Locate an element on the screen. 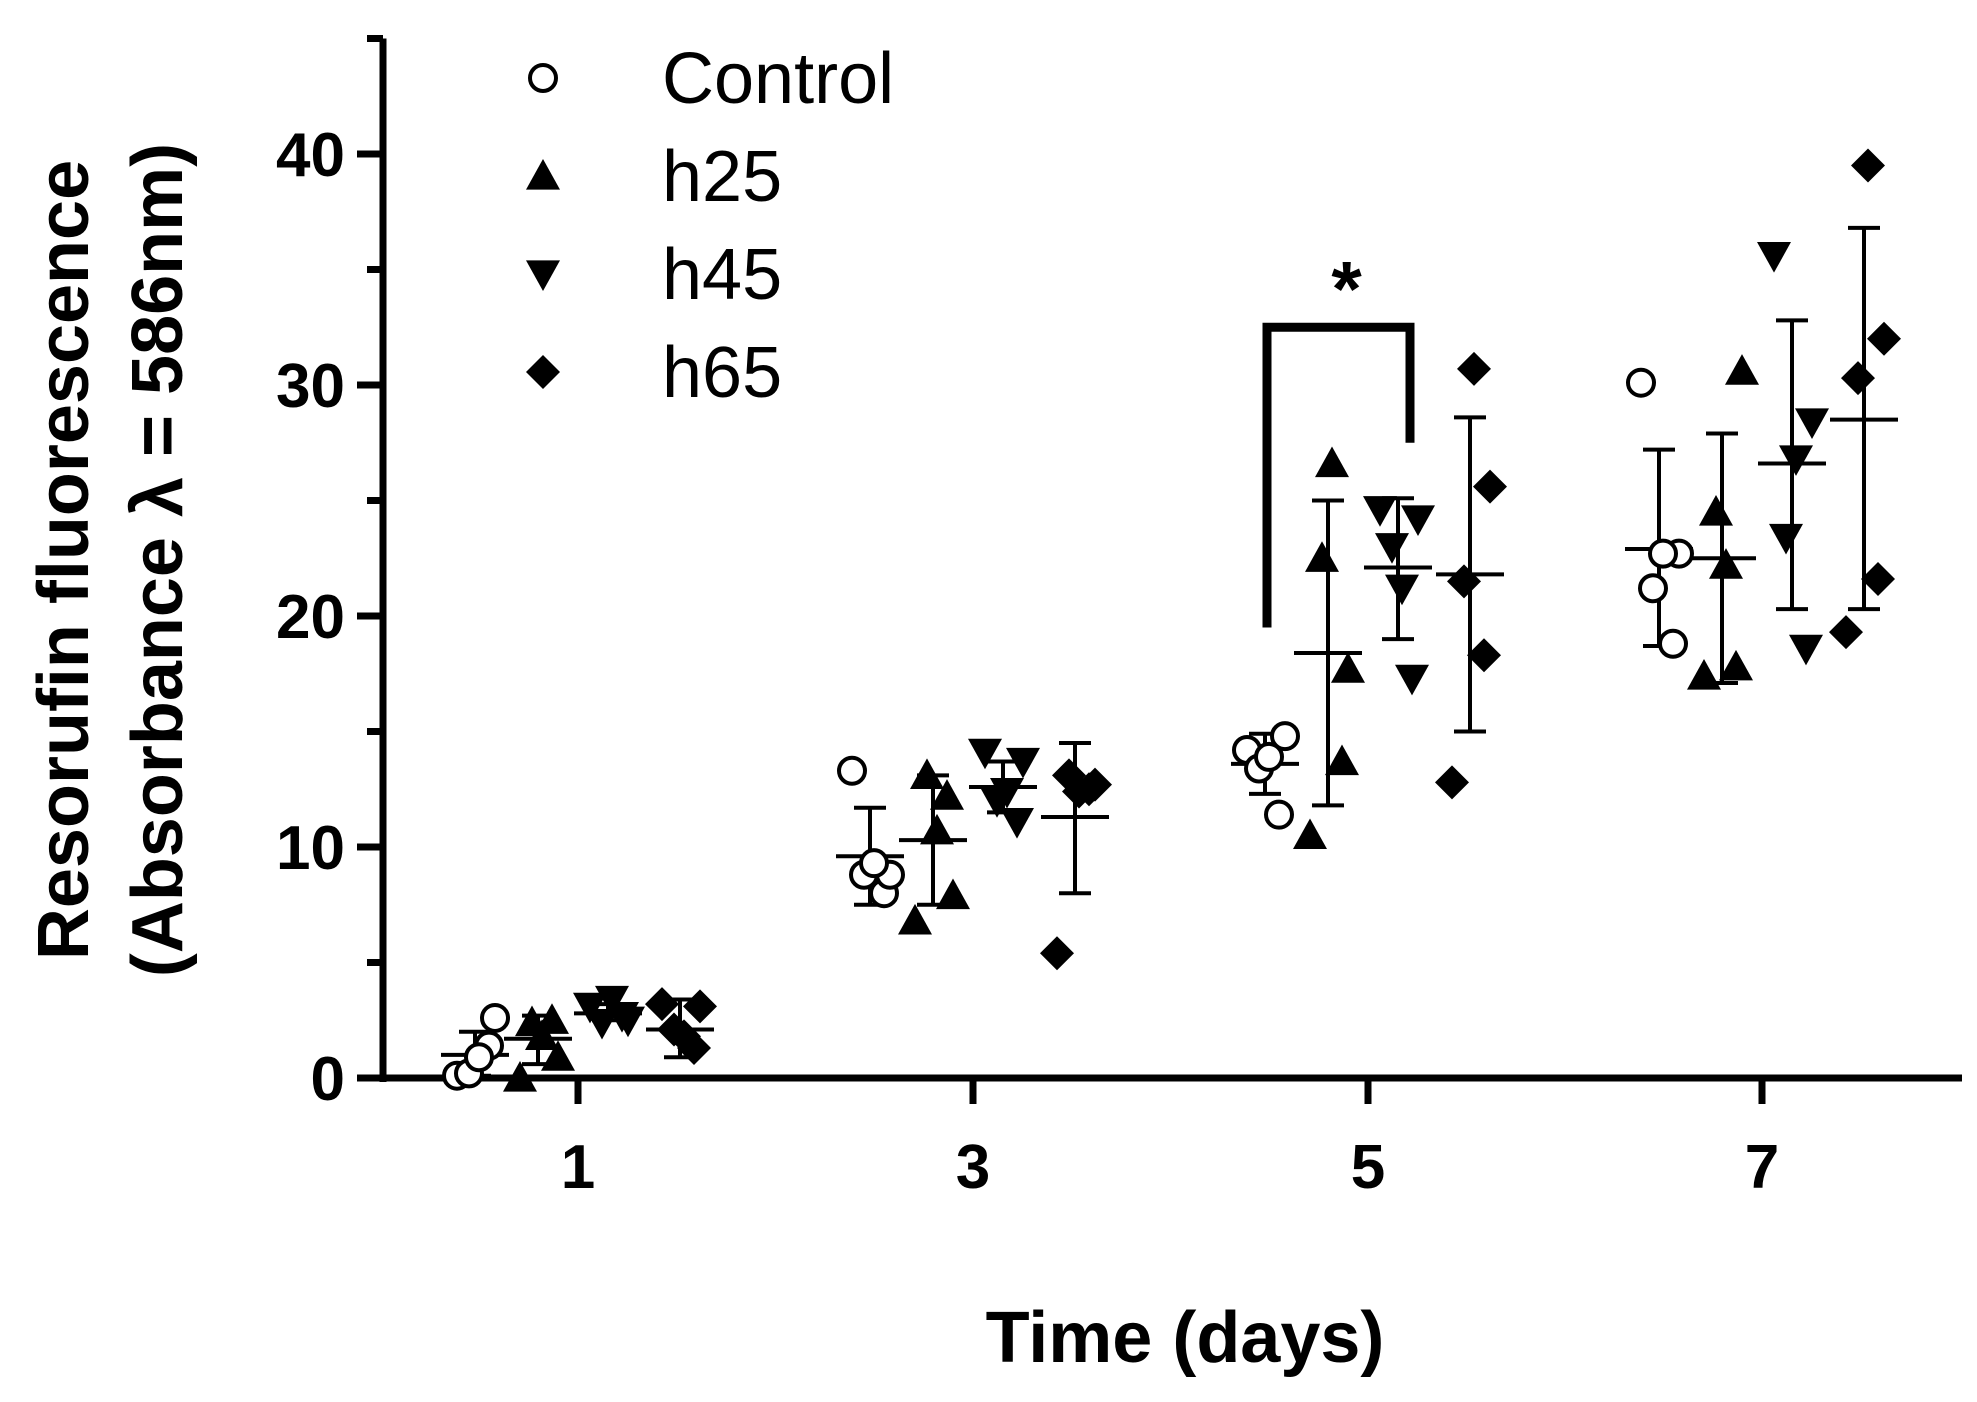  y-tick-label: 20 is located at coordinates (310, 617).